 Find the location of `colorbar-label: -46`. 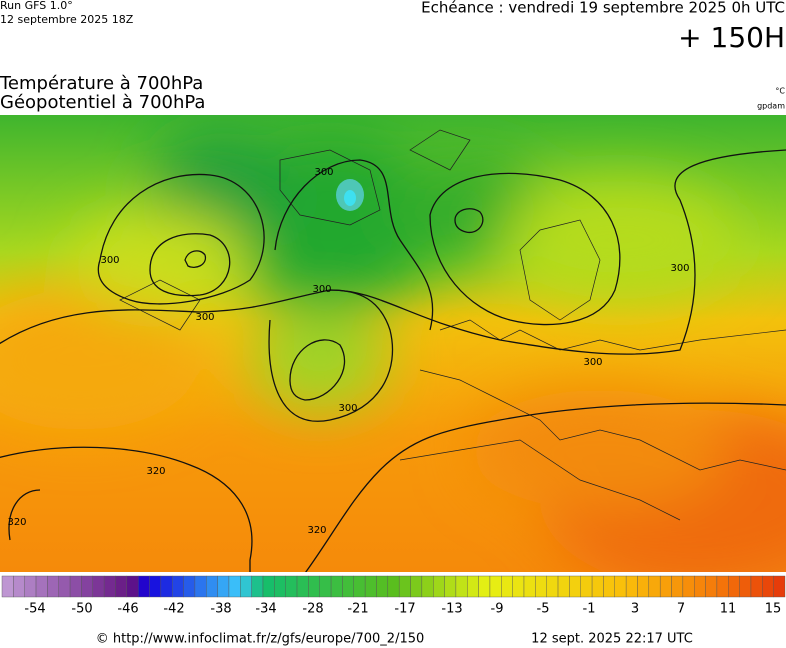

colorbar-label: -46 is located at coordinates (127, 609).